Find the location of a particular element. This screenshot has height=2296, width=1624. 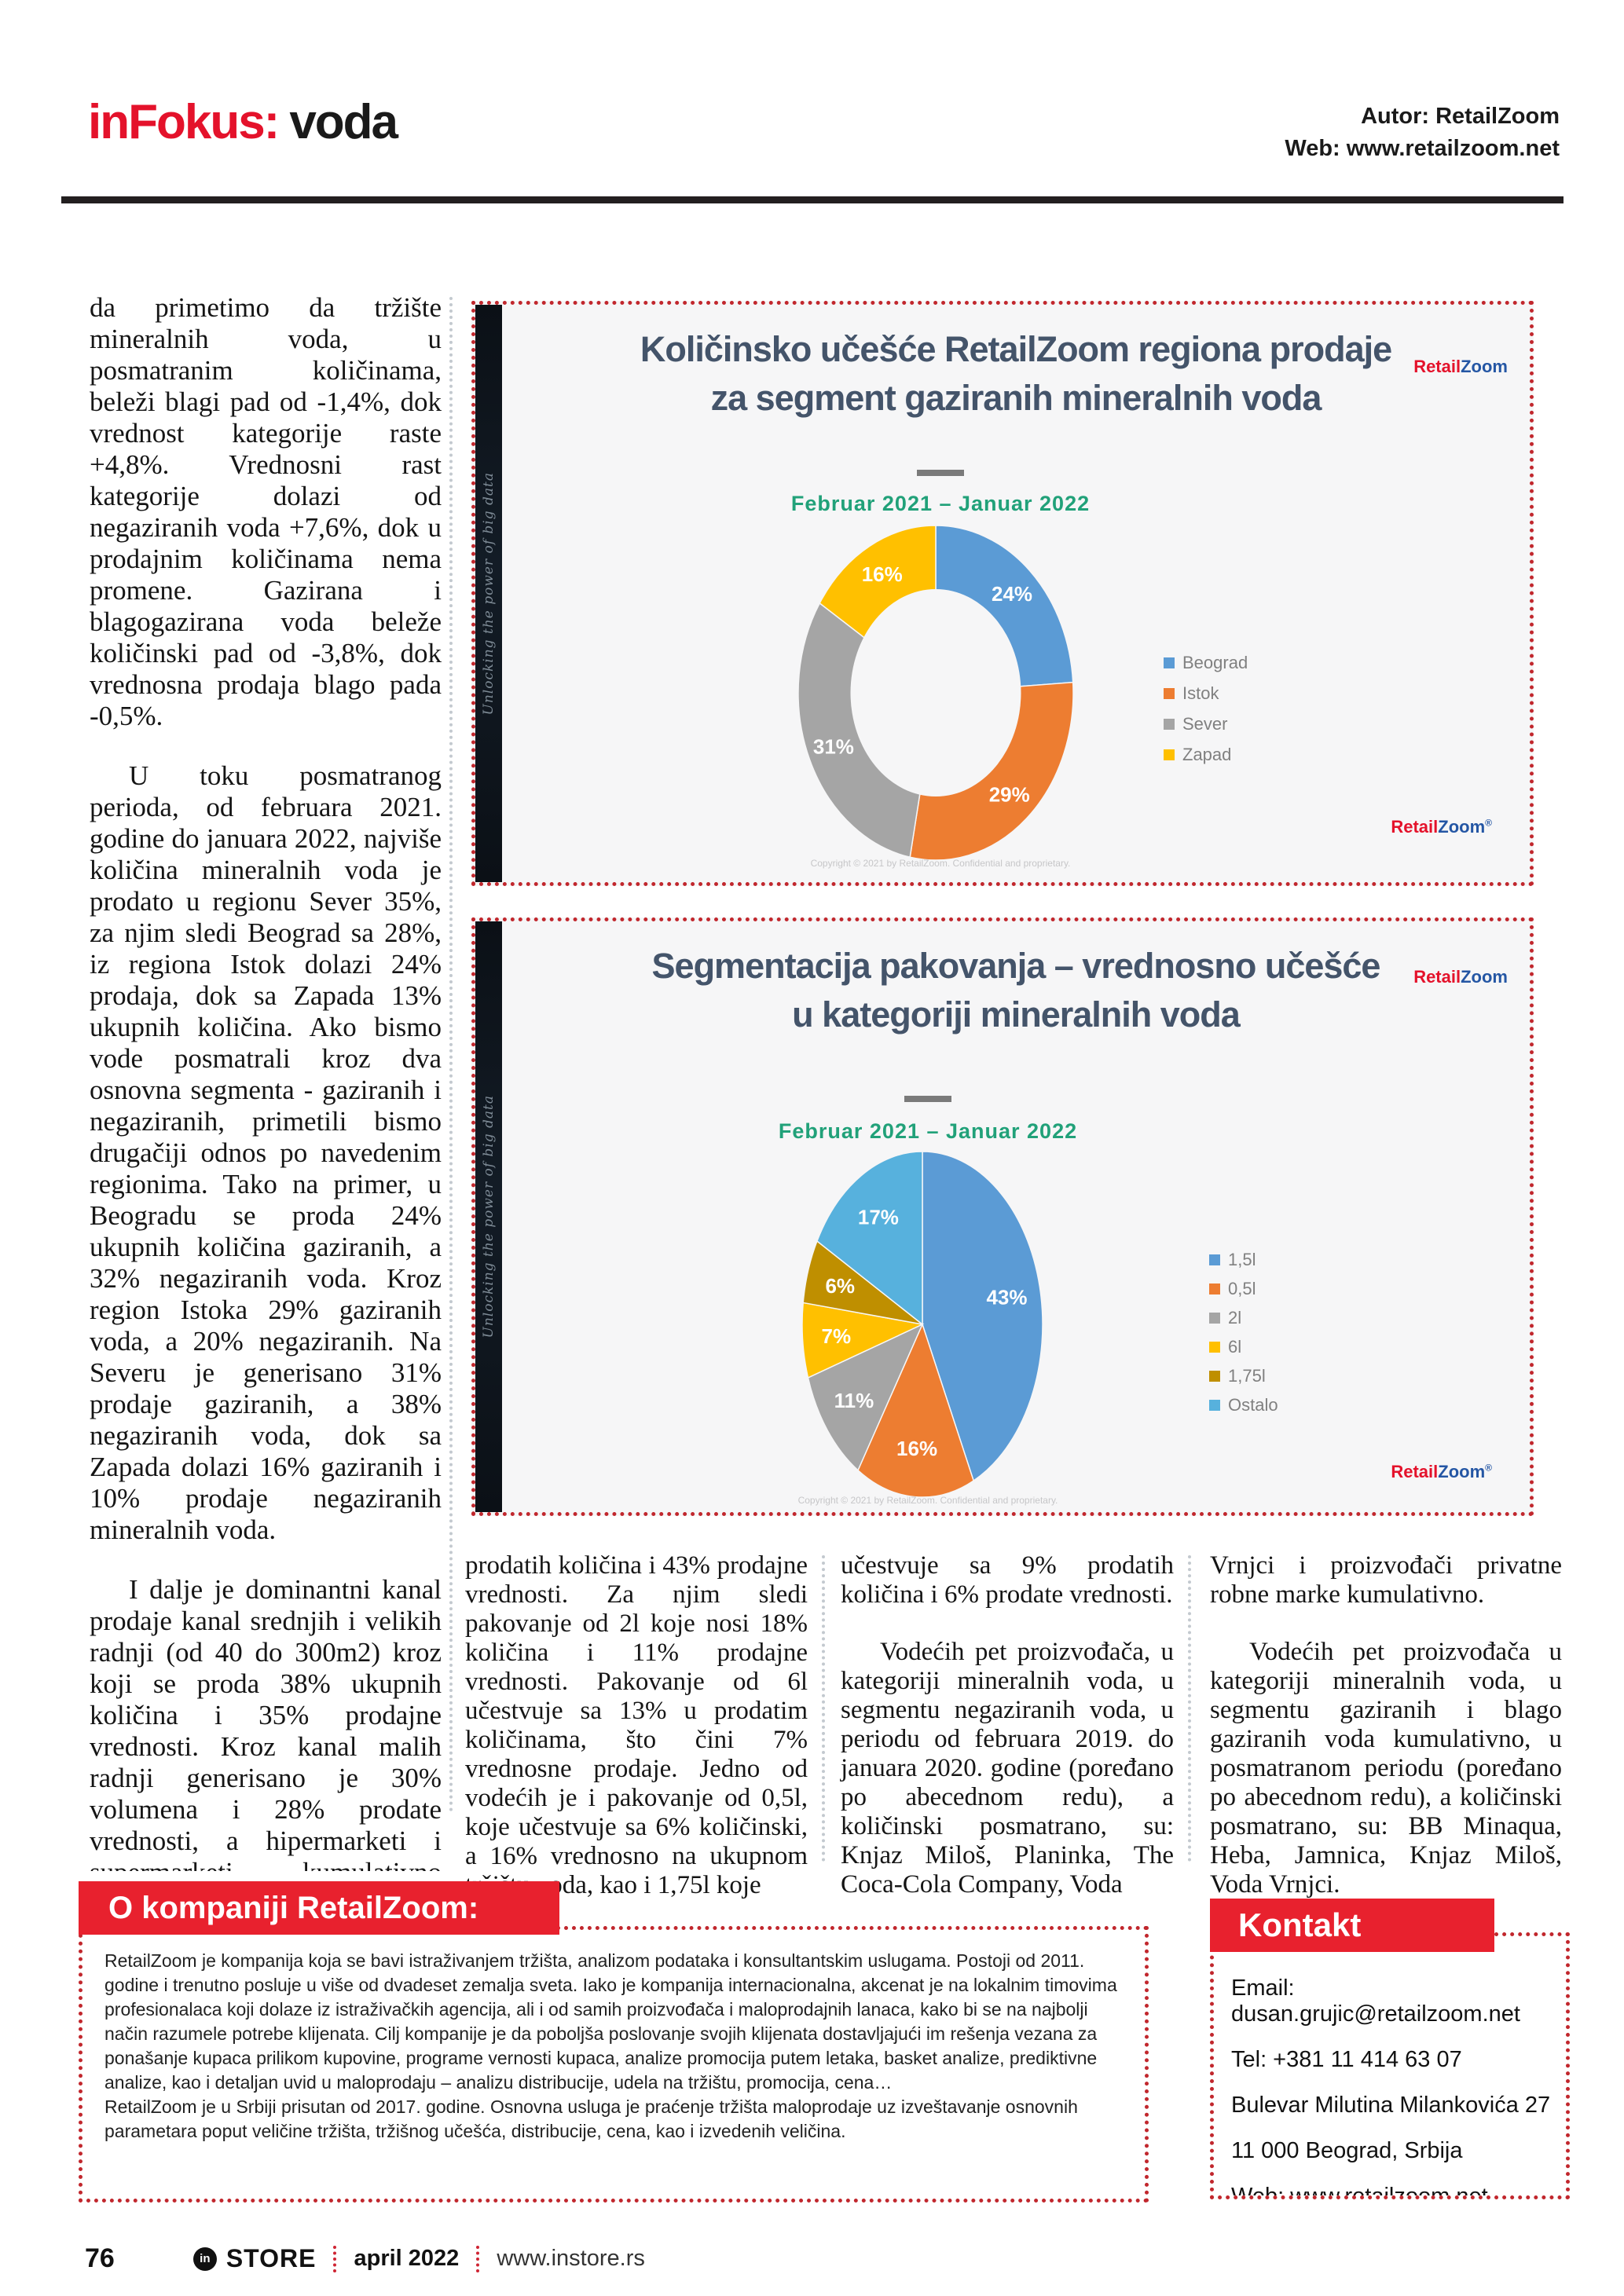

contact-line: Web: www.retailzoom.net is located at coordinates (1359, 2191).